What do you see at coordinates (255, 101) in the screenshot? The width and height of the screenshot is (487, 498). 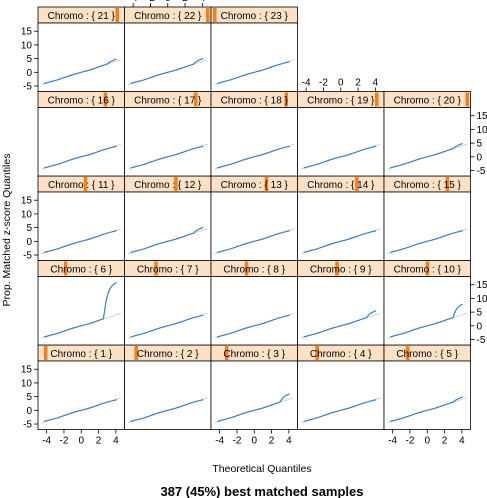 I see `strip-label-chromo-18: Chromo : { 18 }` at bounding box center [255, 101].